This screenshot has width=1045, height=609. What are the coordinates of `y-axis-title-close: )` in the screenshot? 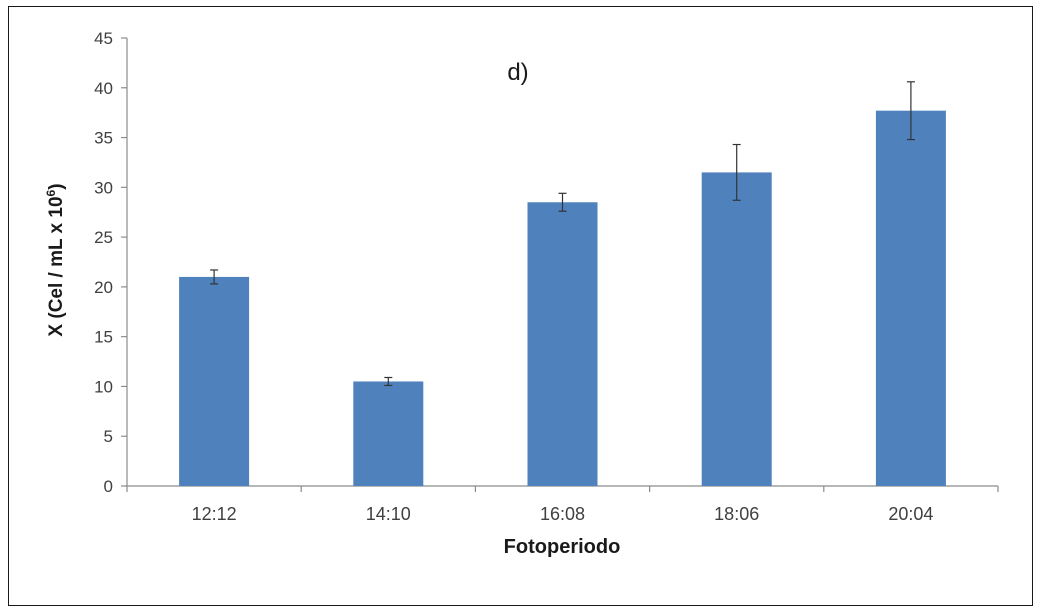 It's located at (56, 186).